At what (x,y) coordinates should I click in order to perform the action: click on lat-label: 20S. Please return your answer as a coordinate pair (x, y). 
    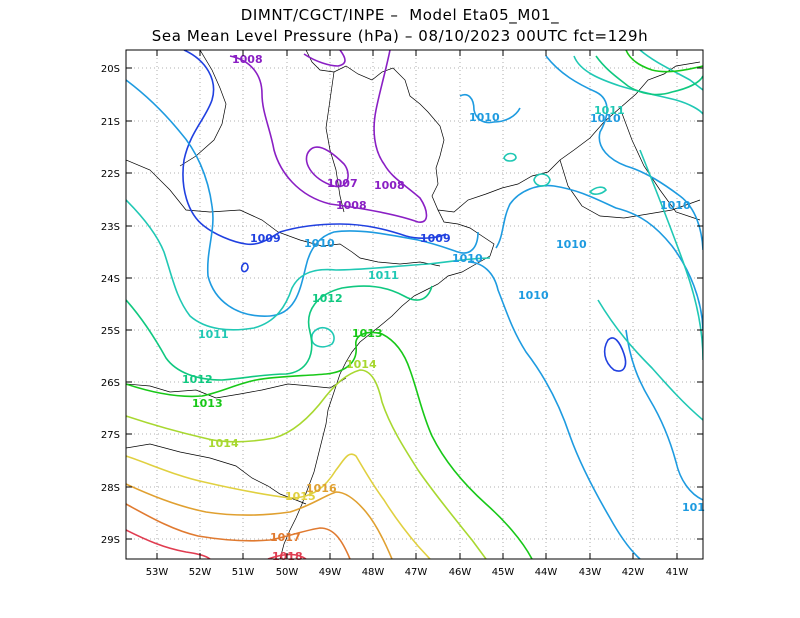
    Looking at the image, I should click on (110, 69).